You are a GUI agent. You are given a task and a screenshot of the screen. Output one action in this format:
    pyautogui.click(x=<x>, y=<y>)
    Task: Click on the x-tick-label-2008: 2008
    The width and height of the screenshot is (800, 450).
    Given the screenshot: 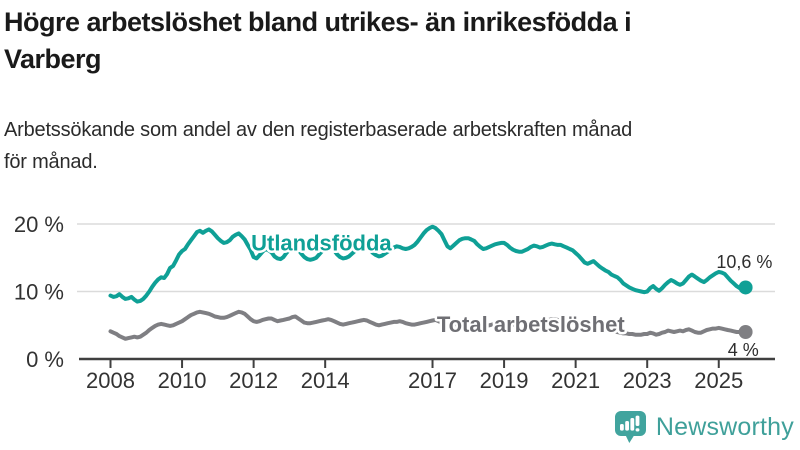 What is the action you would take?
    pyautogui.click(x=110, y=380)
    